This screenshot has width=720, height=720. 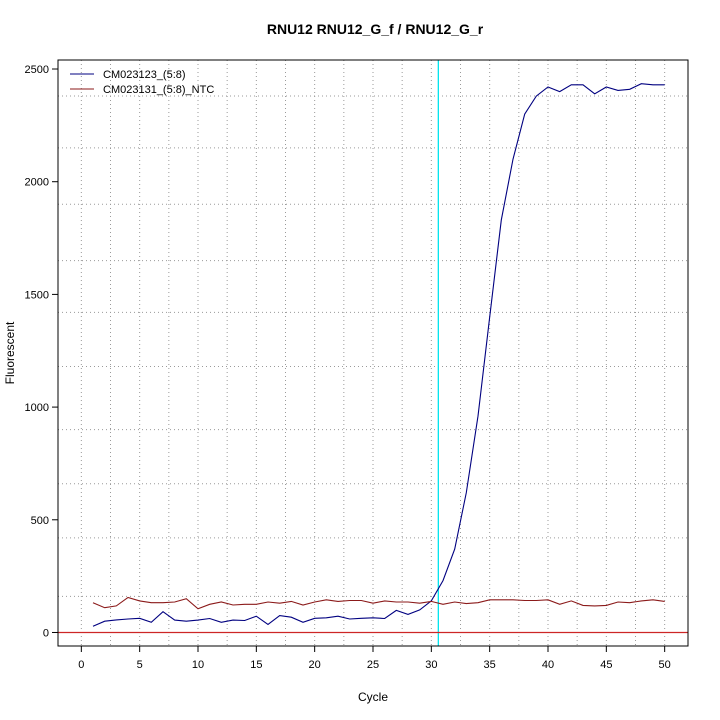 What do you see at coordinates (46, 633) in the screenshot?
I see `y-tick-label-0: 0` at bounding box center [46, 633].